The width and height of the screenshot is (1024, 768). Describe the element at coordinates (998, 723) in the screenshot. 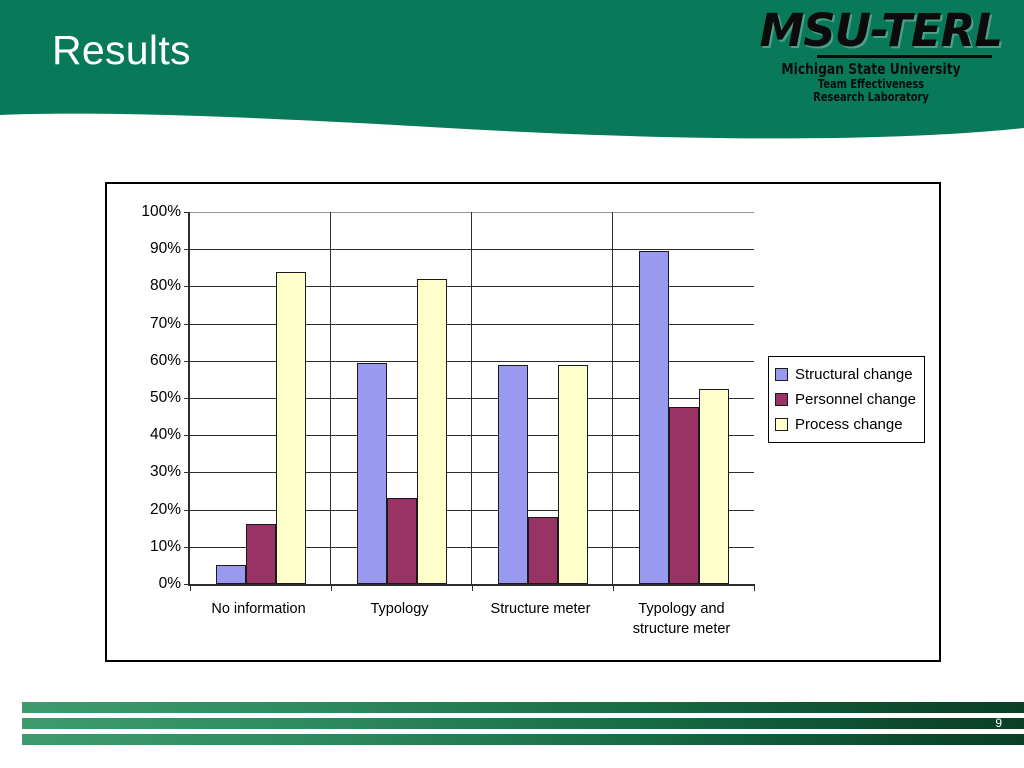

I see `page-number: 9` at that location.